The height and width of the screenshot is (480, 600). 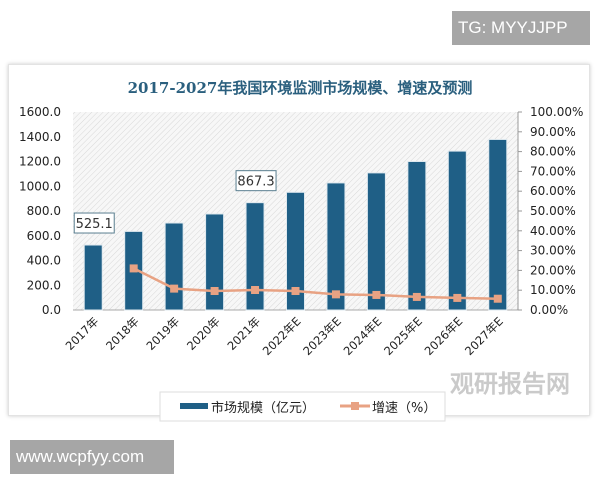 What do you see at coordinates (243, 333) in the screenshot?
I see `x-tick-label: 2021年` at bounding box center [243, 333].